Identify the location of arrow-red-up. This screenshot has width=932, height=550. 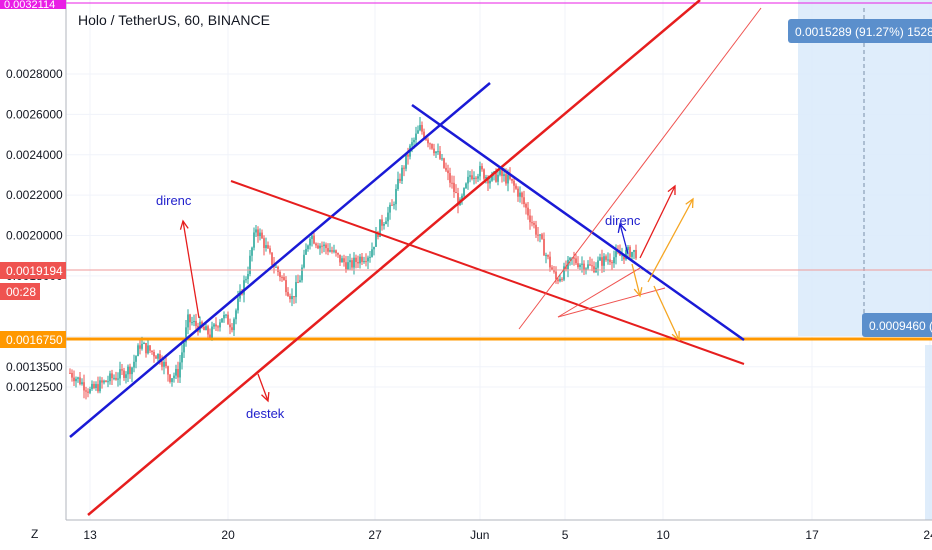
(657, 222).